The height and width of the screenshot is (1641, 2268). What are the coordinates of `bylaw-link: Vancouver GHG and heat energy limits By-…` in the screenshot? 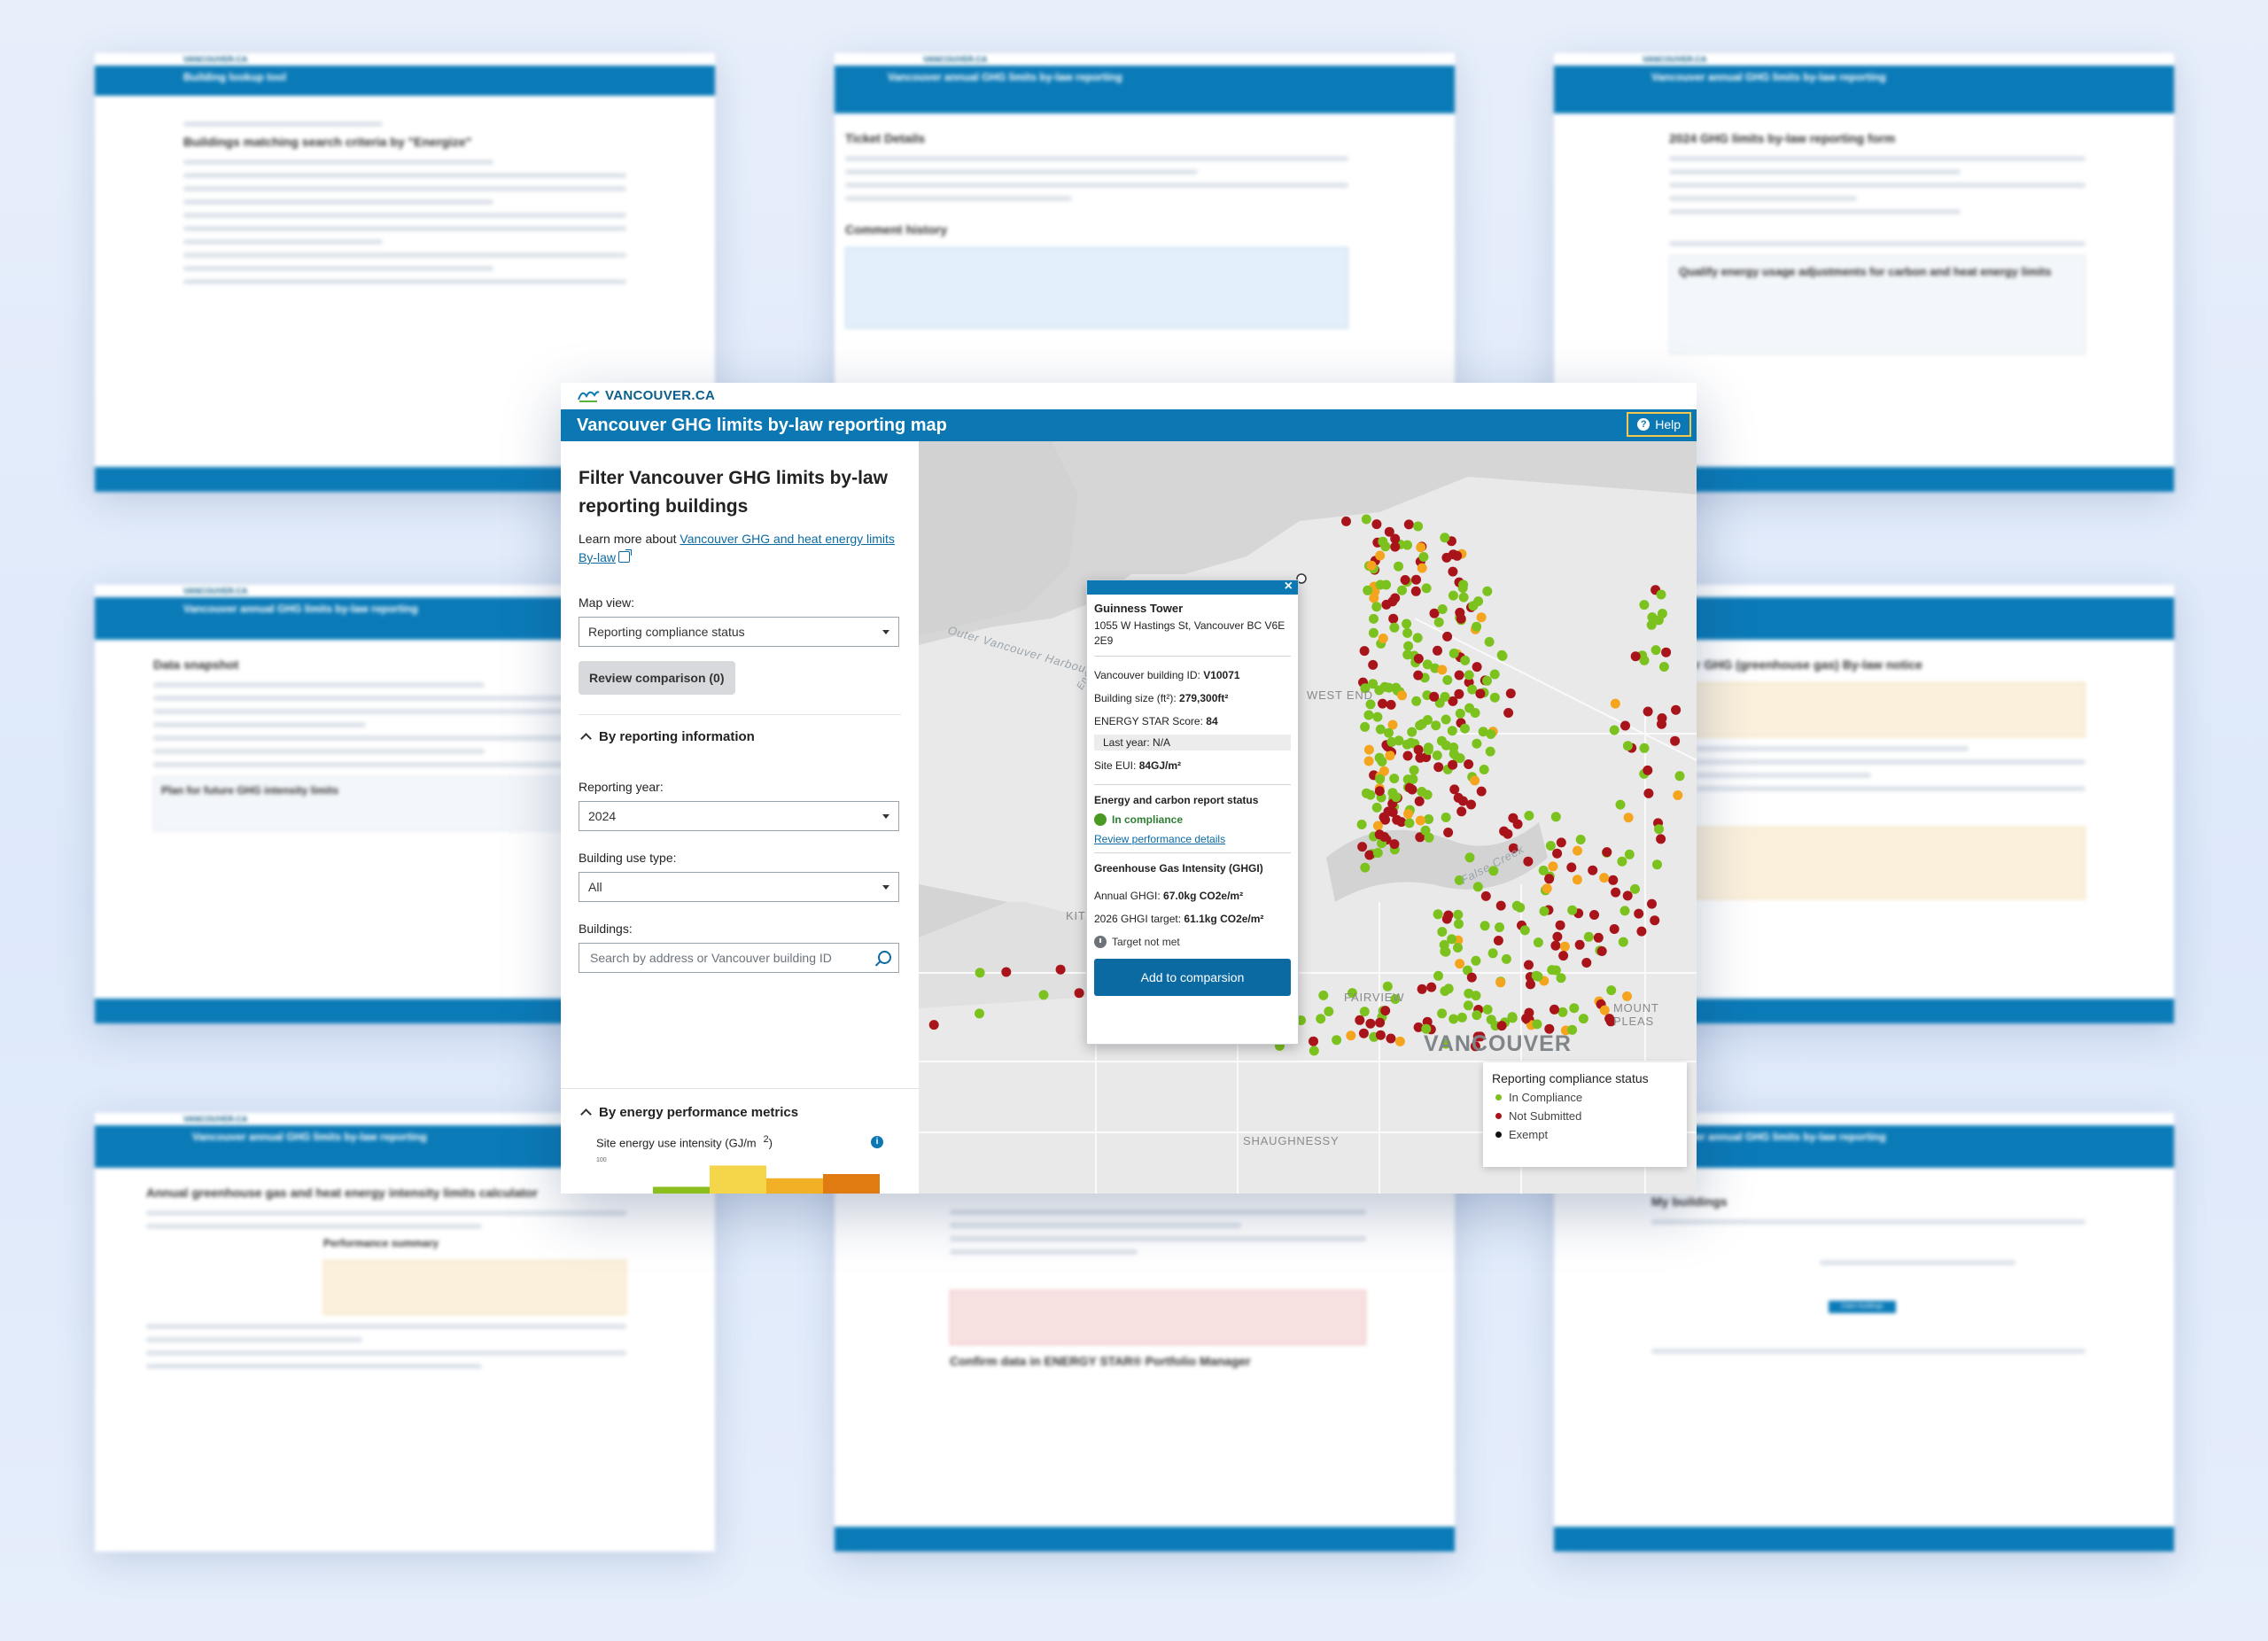 It's located at (737, 548).